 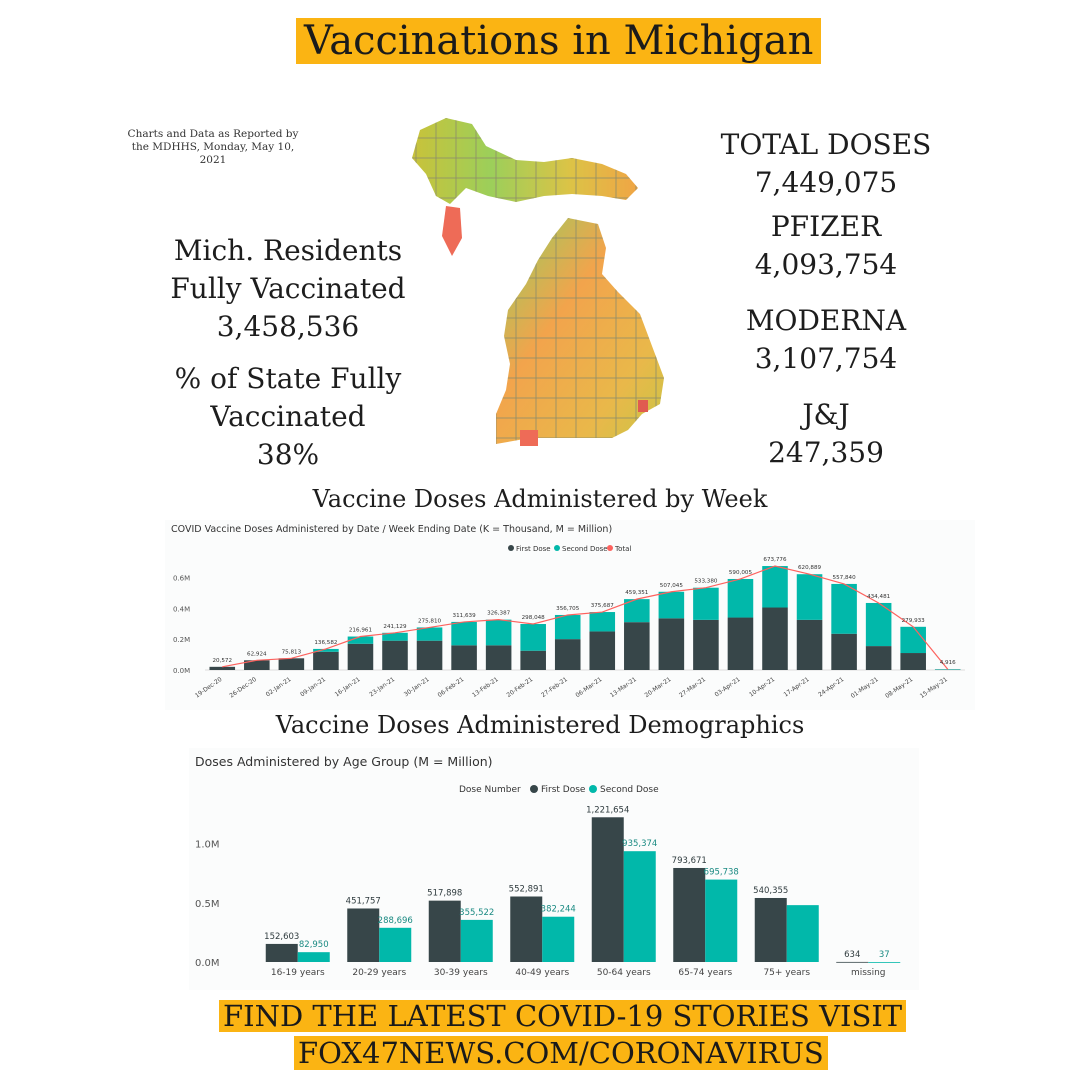 What do you see at coordinates (490, 790) in the screenshot?
I see `age-legend-title: Dose Number` at bounding box center [490, 790].